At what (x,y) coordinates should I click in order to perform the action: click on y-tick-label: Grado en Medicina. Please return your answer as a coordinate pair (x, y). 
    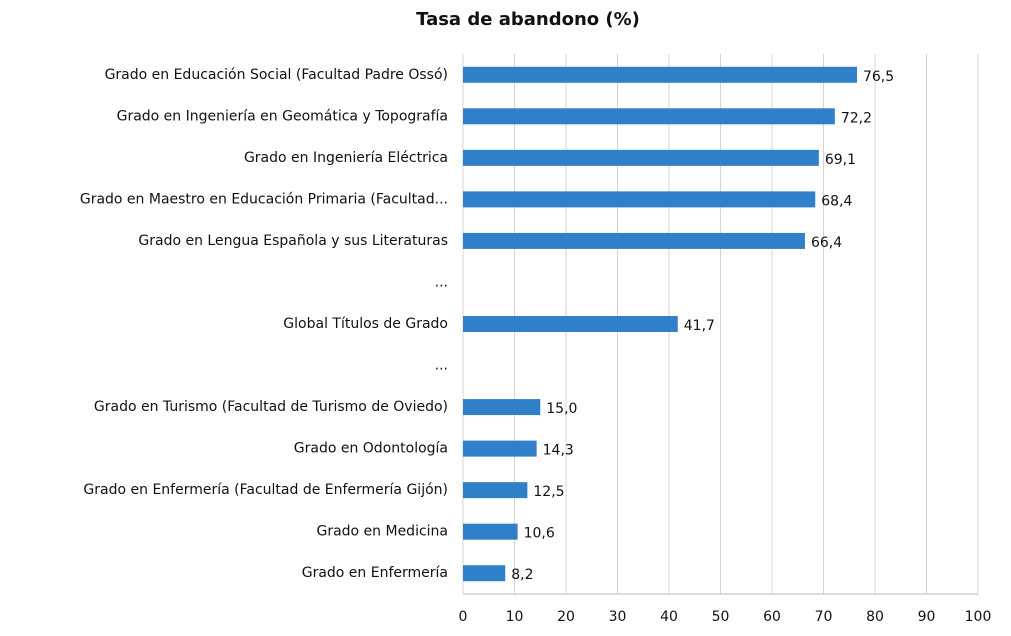
    Looking at the image, I should click on (382, 532).